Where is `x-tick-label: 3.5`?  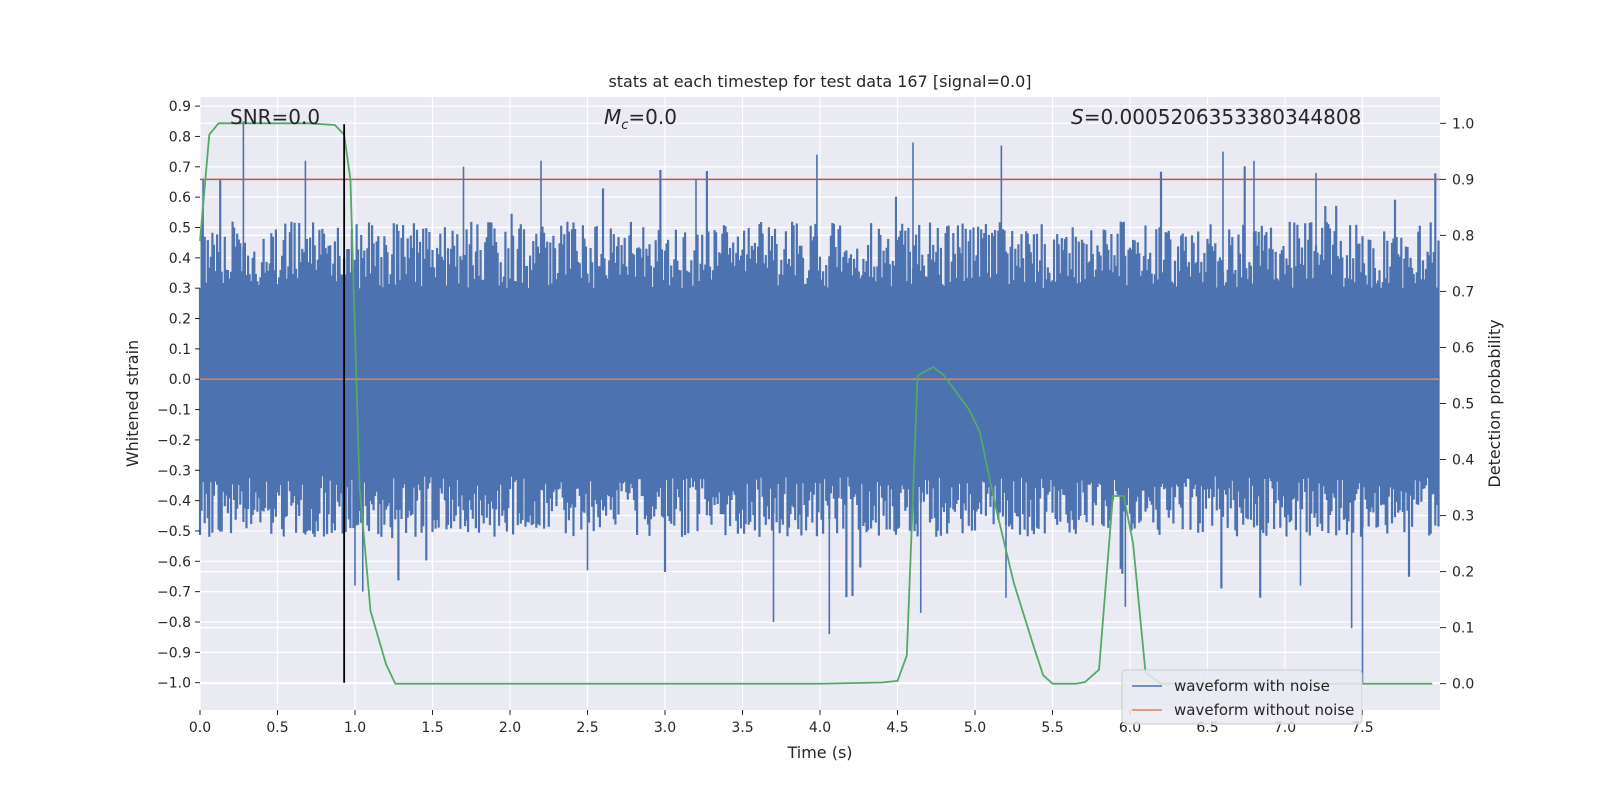 x-tick-label: 3.5 is located at coordinates (742, 728).